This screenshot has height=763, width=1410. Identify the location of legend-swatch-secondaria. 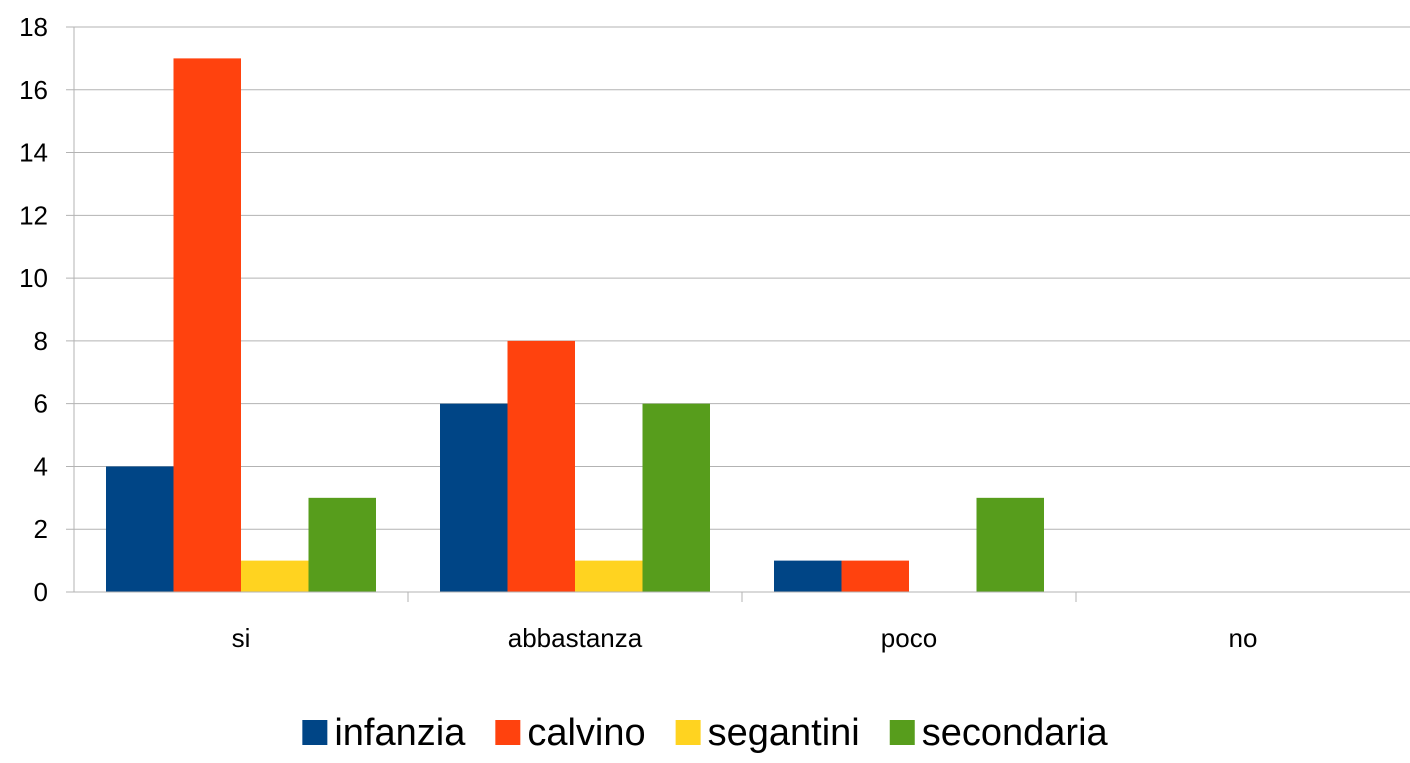
(902, 732).